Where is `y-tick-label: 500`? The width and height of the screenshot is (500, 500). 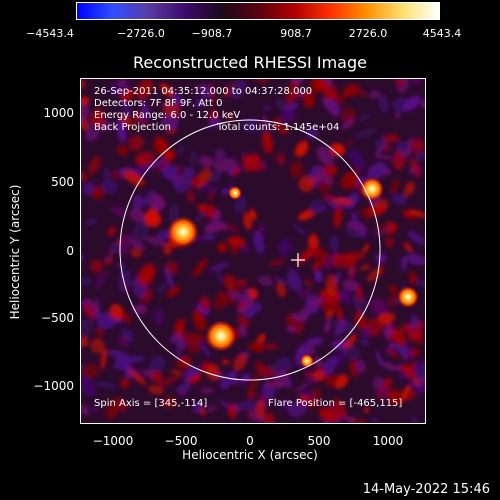
y-tick-label: 500 is located at coordinates (62, 182).